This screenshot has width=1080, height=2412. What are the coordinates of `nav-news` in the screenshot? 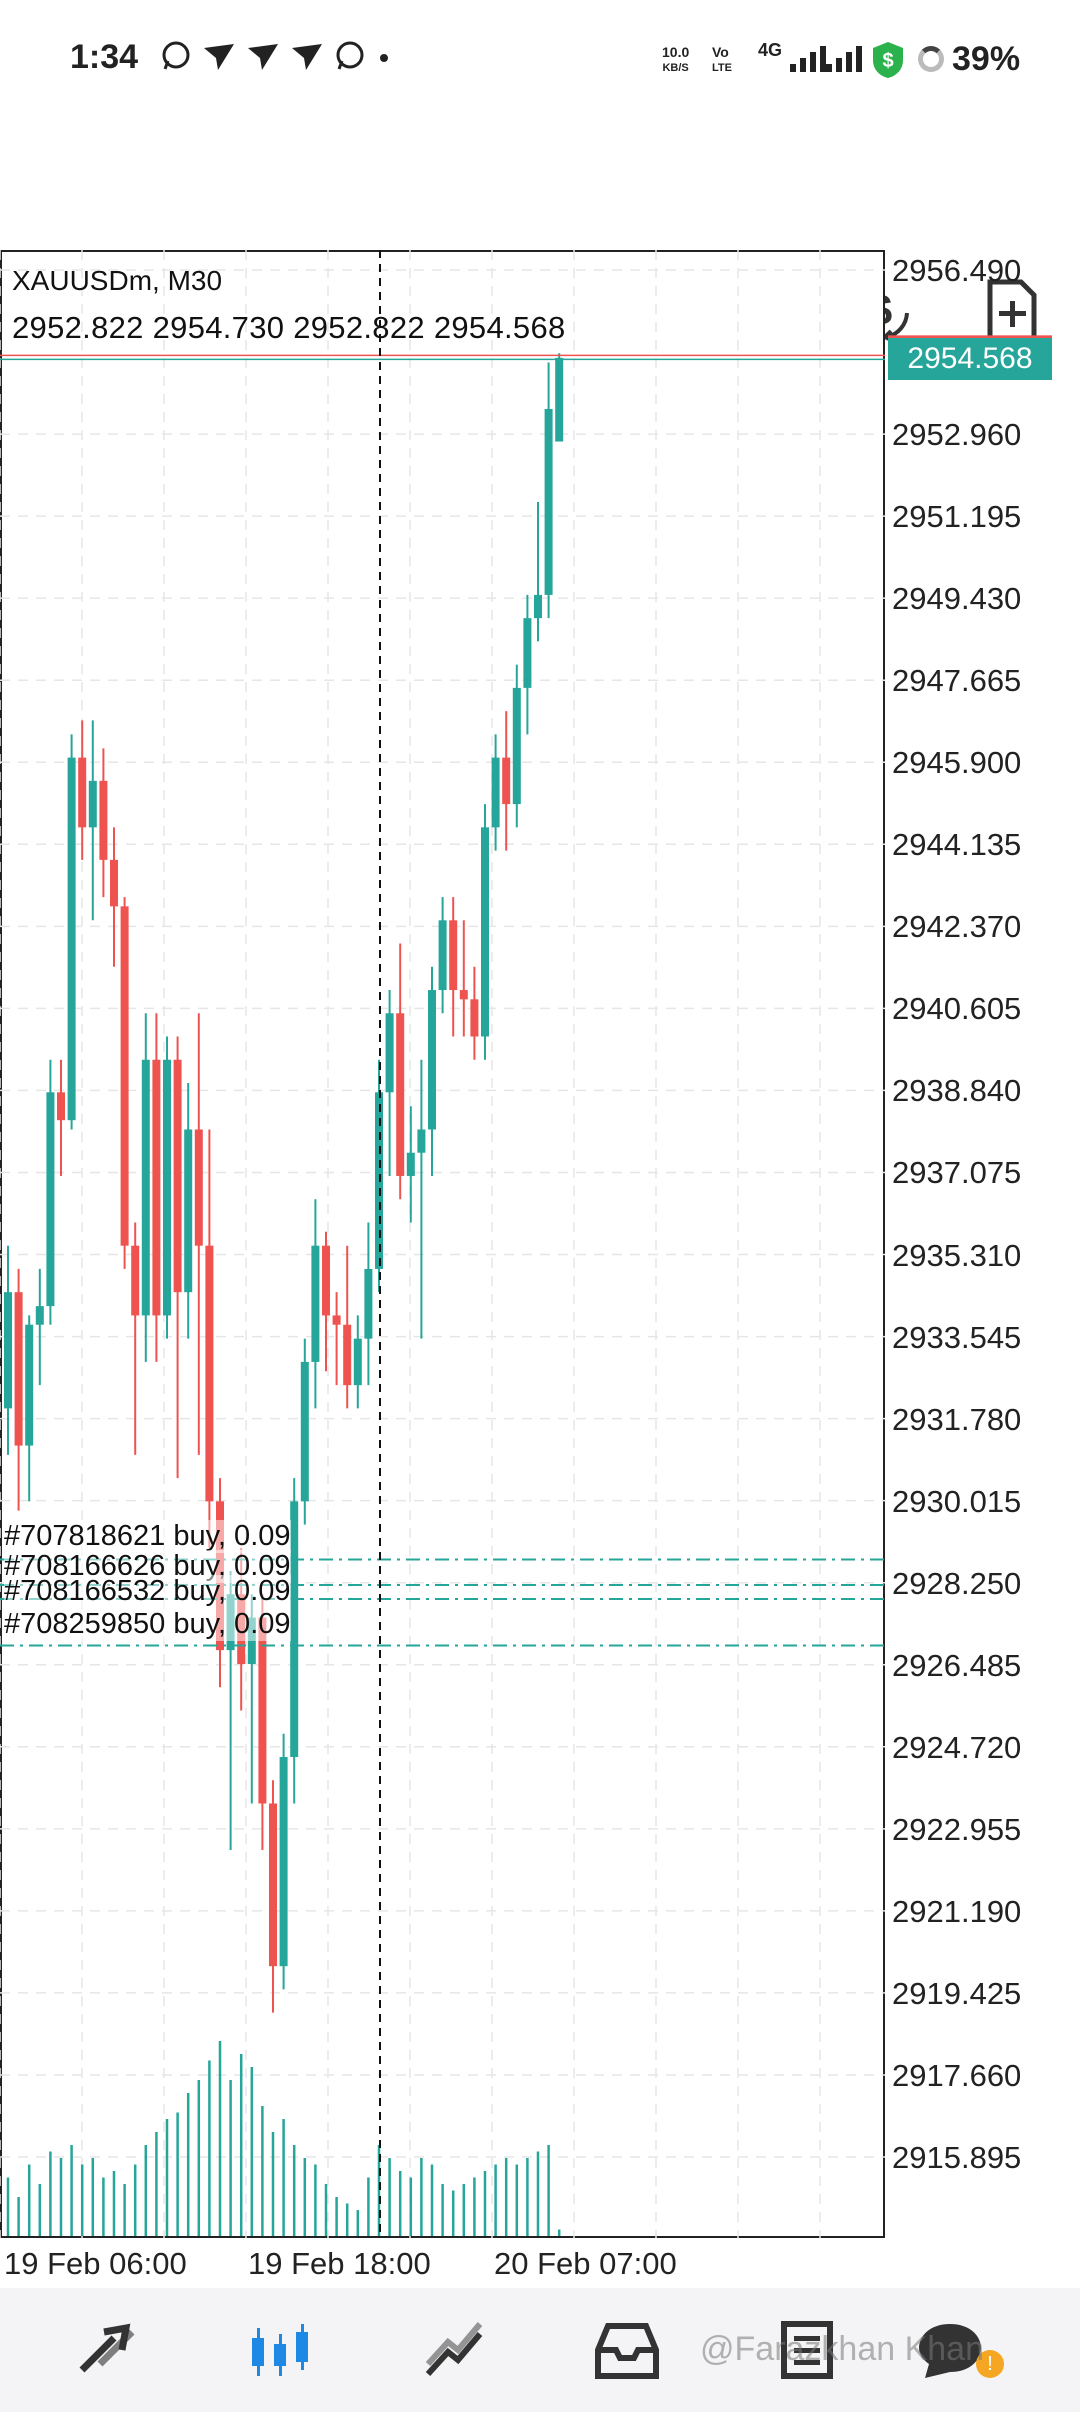 It's located at (803, 2350).